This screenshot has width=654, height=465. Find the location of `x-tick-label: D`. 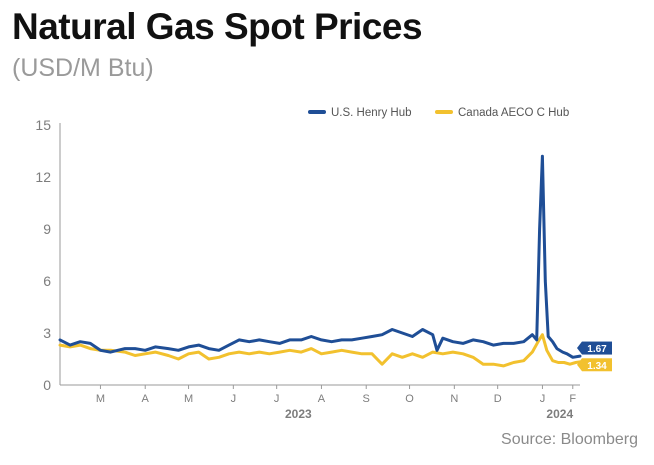

x-tick-label: D is located at coordinates (498, 399).